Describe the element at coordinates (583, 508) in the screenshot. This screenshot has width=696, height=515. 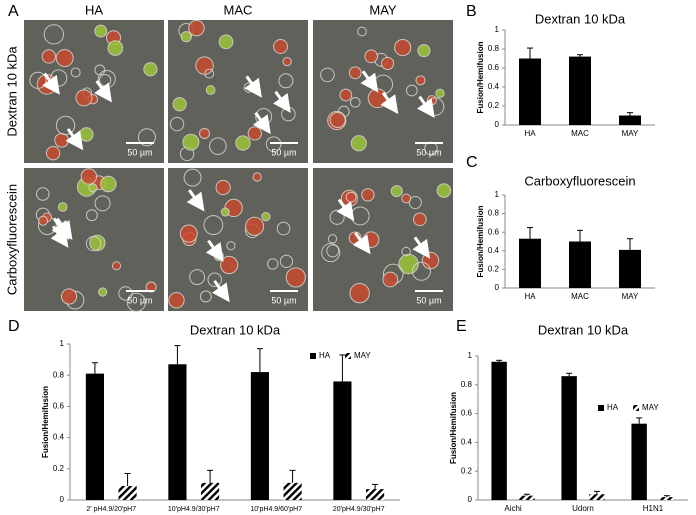
I see `x-tick-label: Udorn` at that location.